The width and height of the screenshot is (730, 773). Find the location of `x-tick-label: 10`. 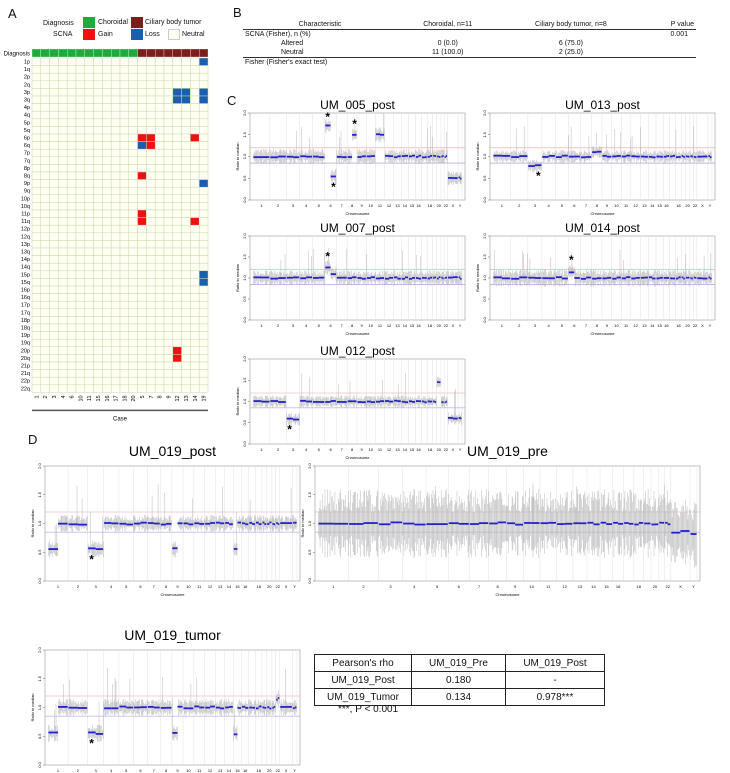

x-tick-label: 10 is located at coordinates (371, 325).